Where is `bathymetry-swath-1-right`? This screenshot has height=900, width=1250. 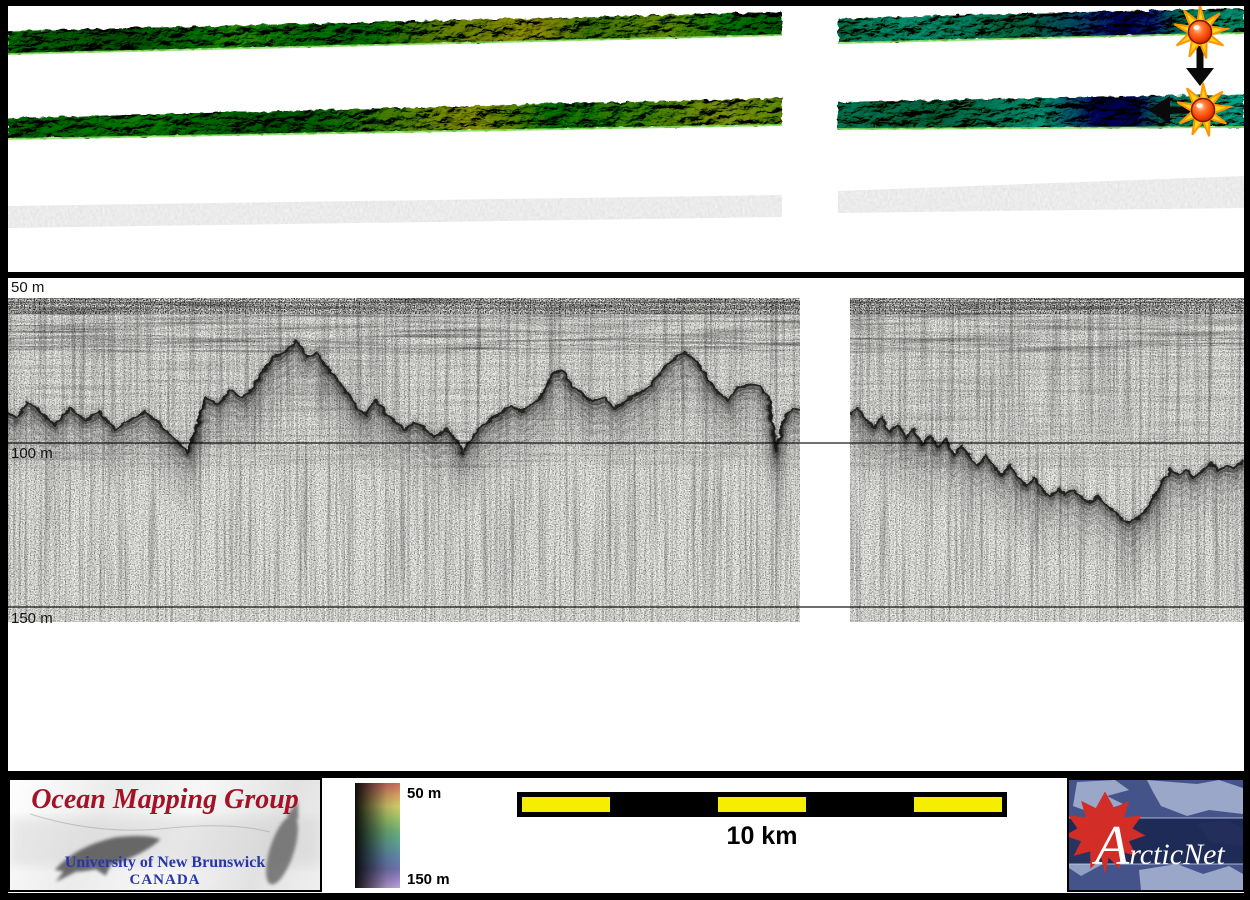 bathymetry-swath-1-right is located at coordinates (1041, 25).